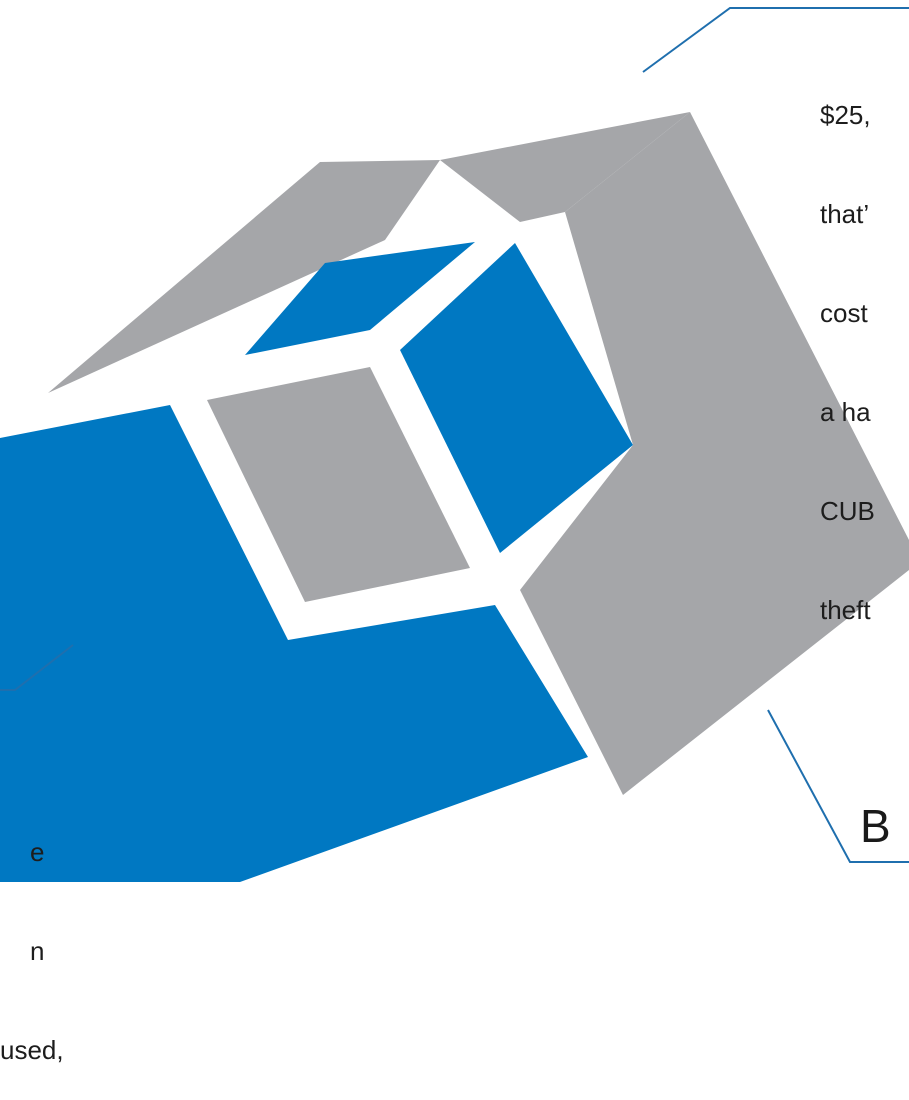 The height and width of the screenshot is (1100, 909). I want to click on inner-left-face, so click(338, 484).